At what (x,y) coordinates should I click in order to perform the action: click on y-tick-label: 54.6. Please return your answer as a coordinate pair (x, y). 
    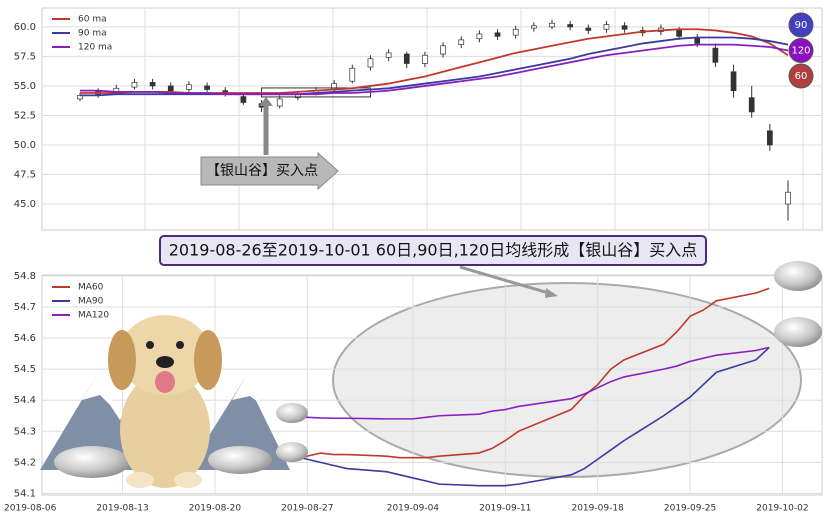
    Looking at the image, I should click on (25, 338).